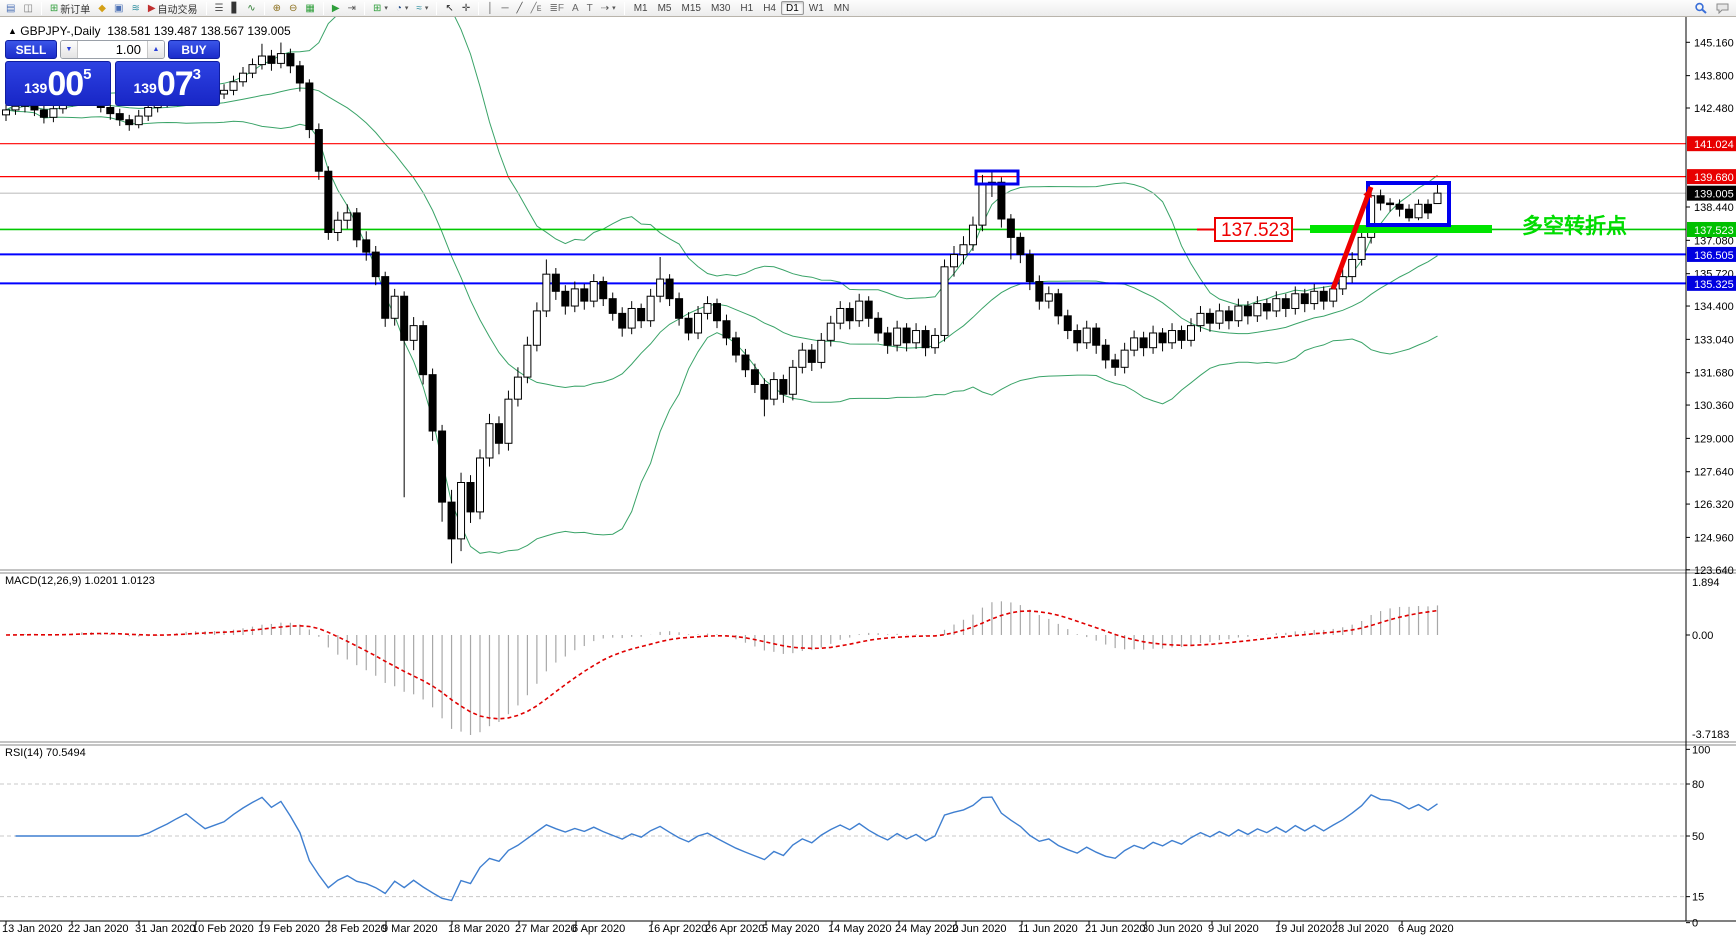 The width and height of the screenshot is (1736, 939). I want to click on period-icon: ◔ ▾, so click(402, 8).